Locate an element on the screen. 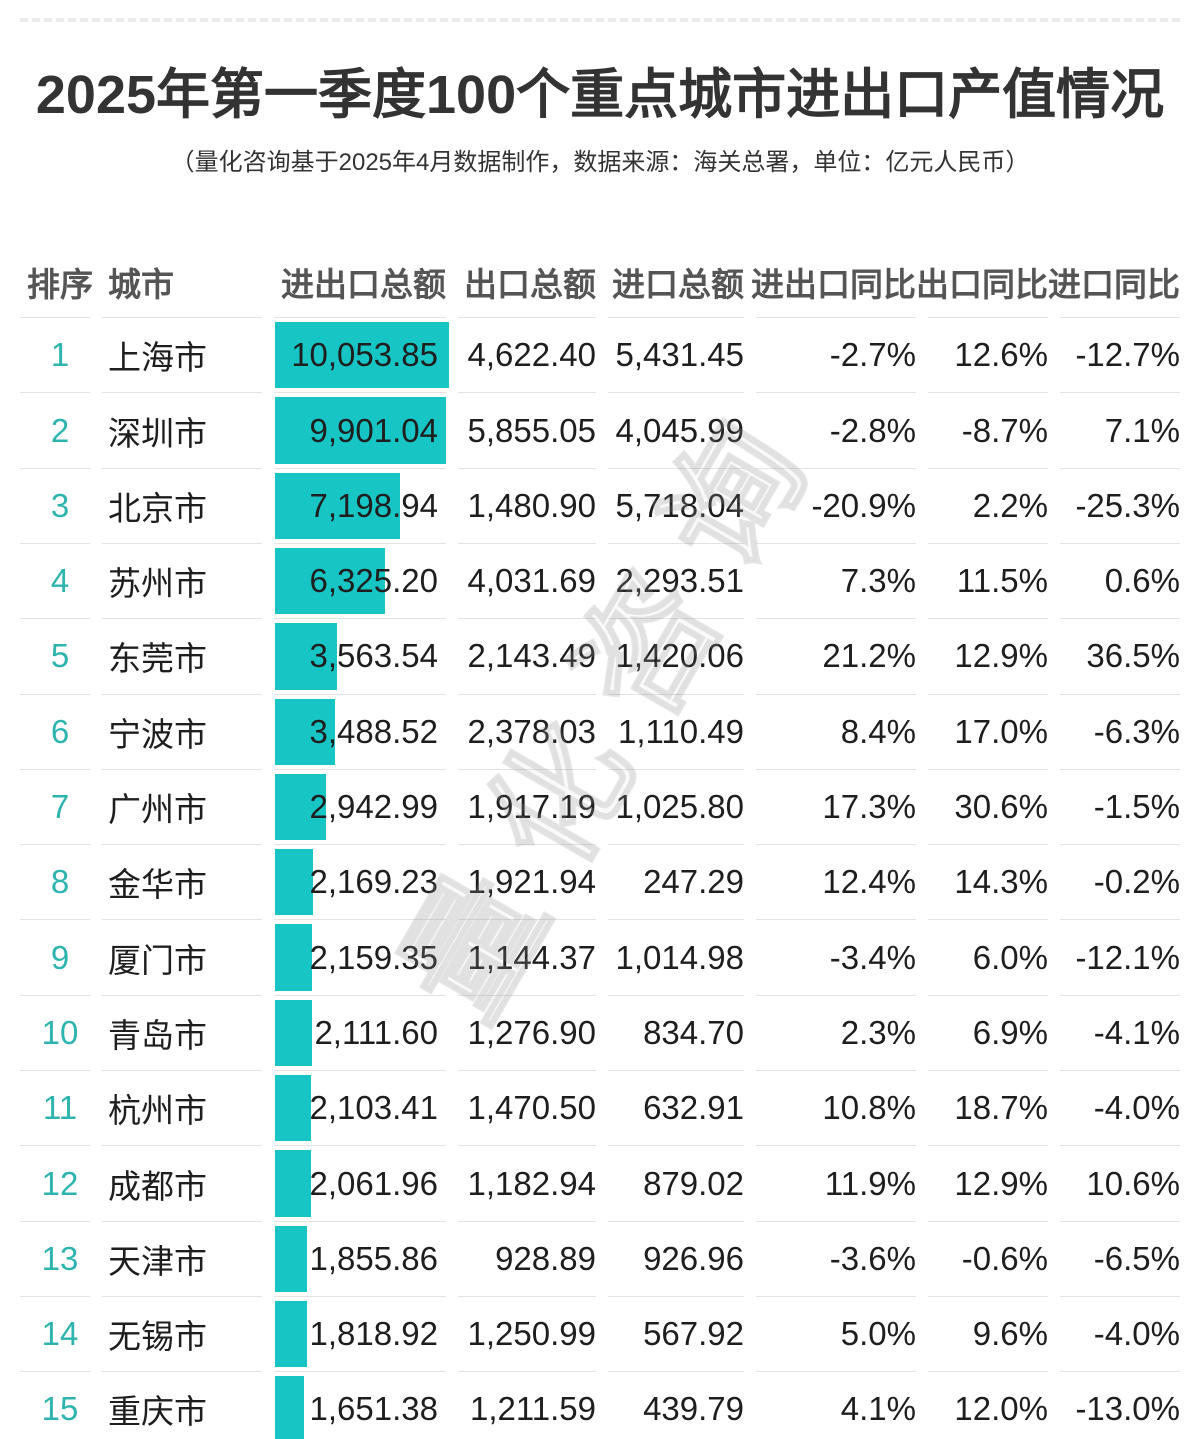 The height and width of the screenshot is (1439, 1200). city-cell: 厦门市 is located at coordinates (182, 956).